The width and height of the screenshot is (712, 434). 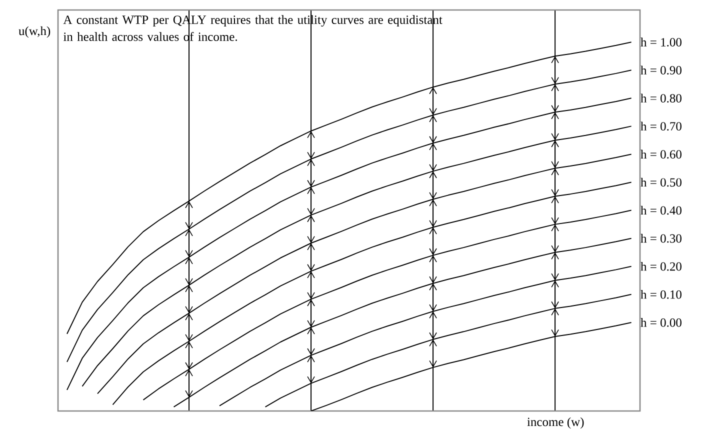 I want to click on series-label: h = 0.30, so click(x=661, y=238).